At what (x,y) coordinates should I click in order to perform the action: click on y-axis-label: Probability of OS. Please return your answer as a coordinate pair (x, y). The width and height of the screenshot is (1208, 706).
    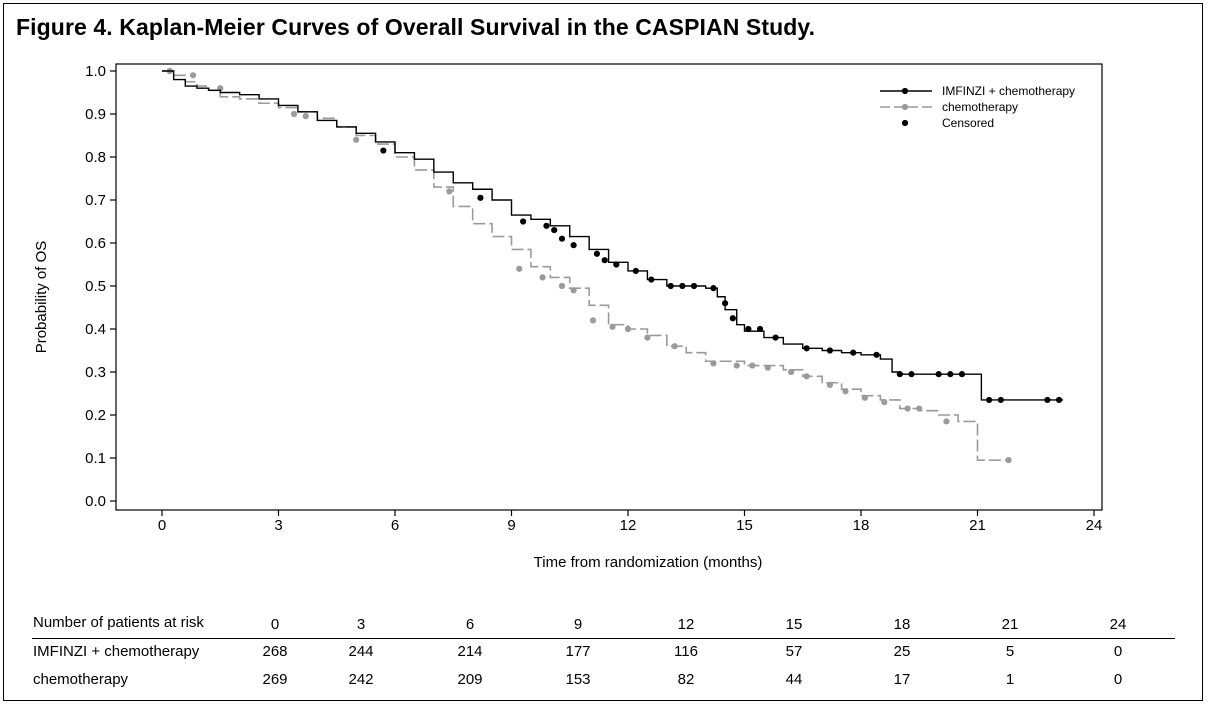
    Looking at the image, I should click on (41, 297).